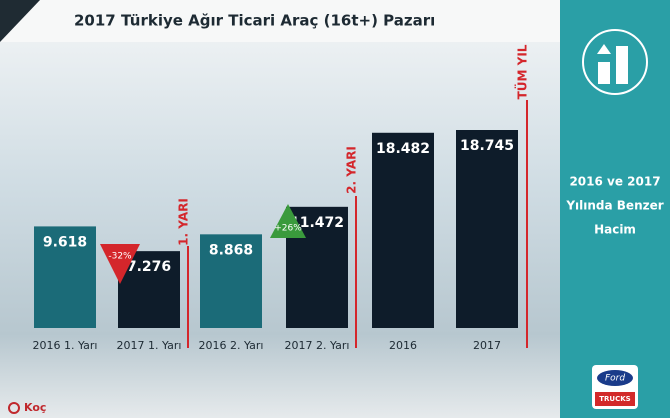 The width and height of the screenshot is (670, 418). Describe the element at coordinates (288, 229) in the screenshot. I see `change-label: +26%` at that location.